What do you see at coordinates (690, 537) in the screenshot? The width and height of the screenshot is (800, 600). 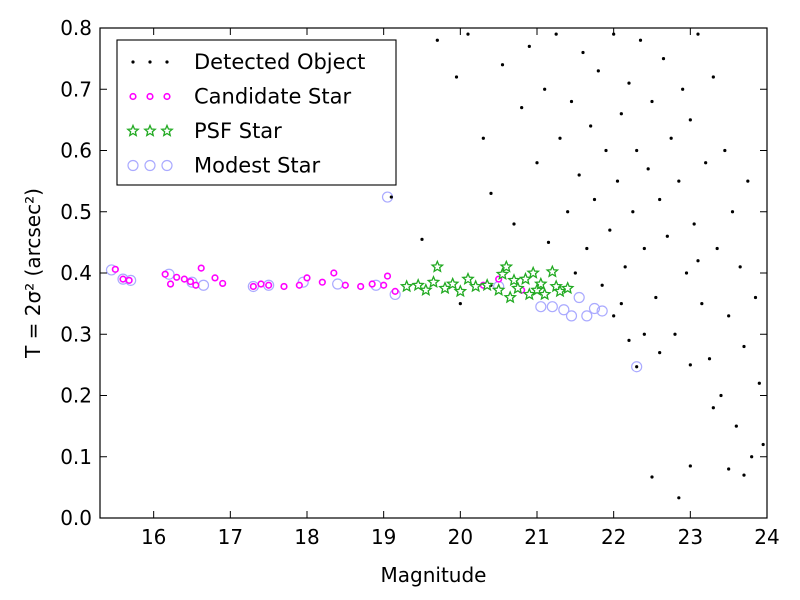 I see `x-tick-label: 23` at bounding box center [690, 537].